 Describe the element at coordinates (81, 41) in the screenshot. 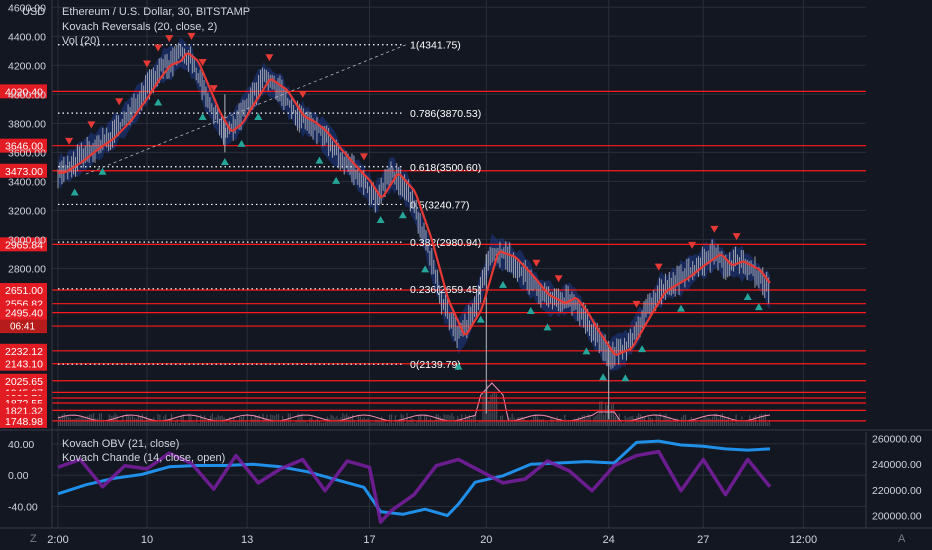

I see `indicator-legend-volume: Vol (20)` at that location.